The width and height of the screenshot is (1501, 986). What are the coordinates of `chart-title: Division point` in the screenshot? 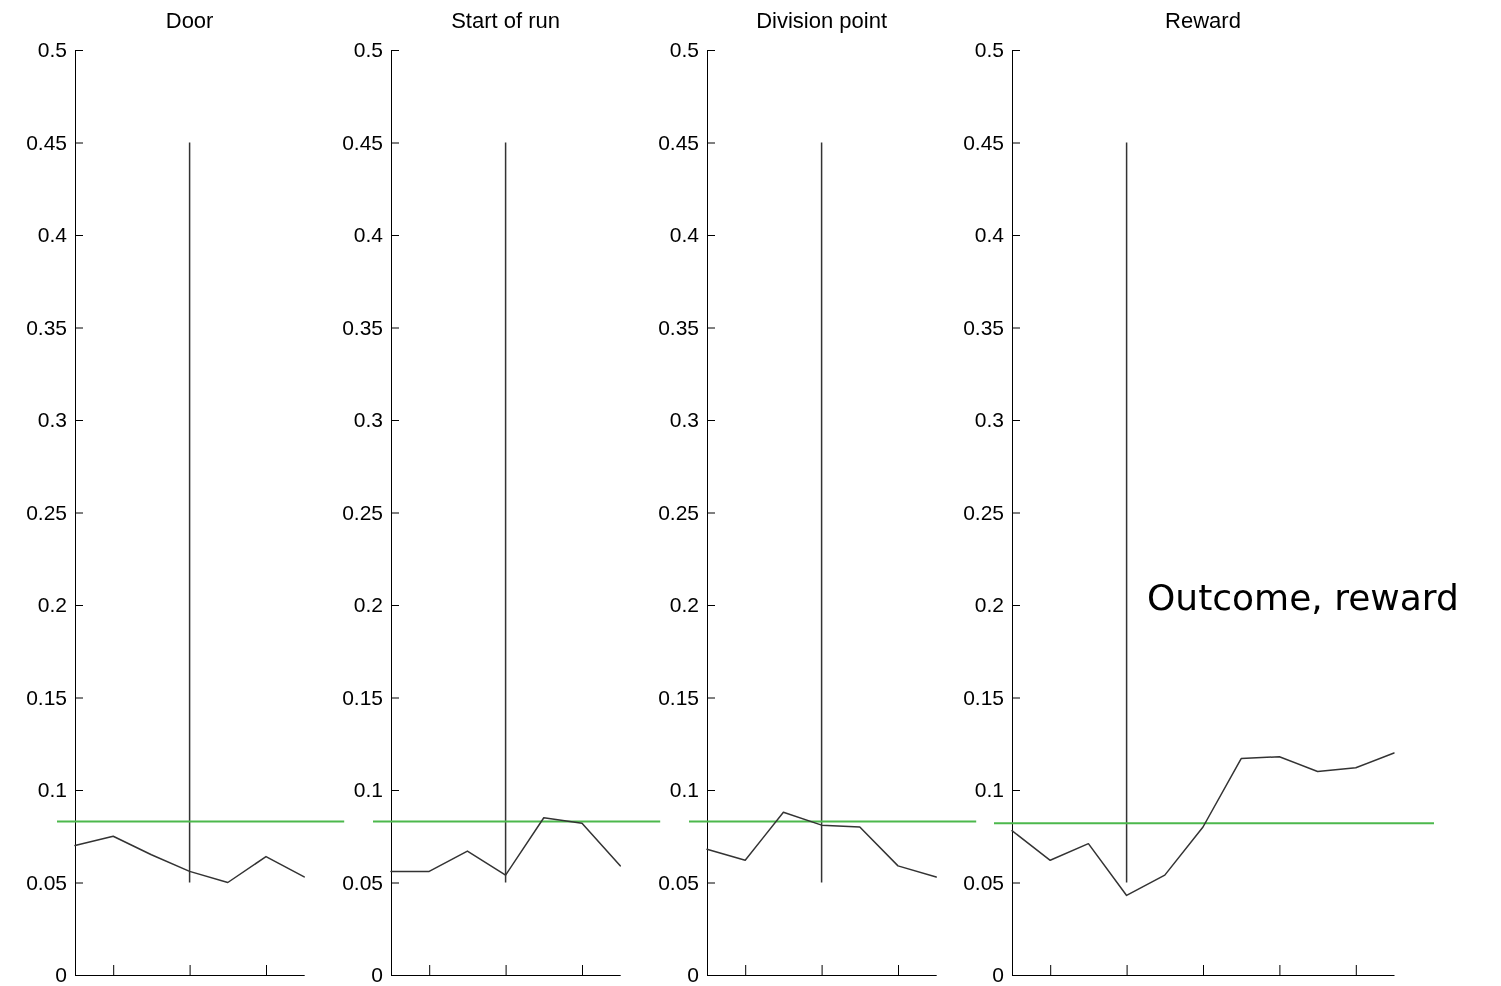 It's located at (822, 20).